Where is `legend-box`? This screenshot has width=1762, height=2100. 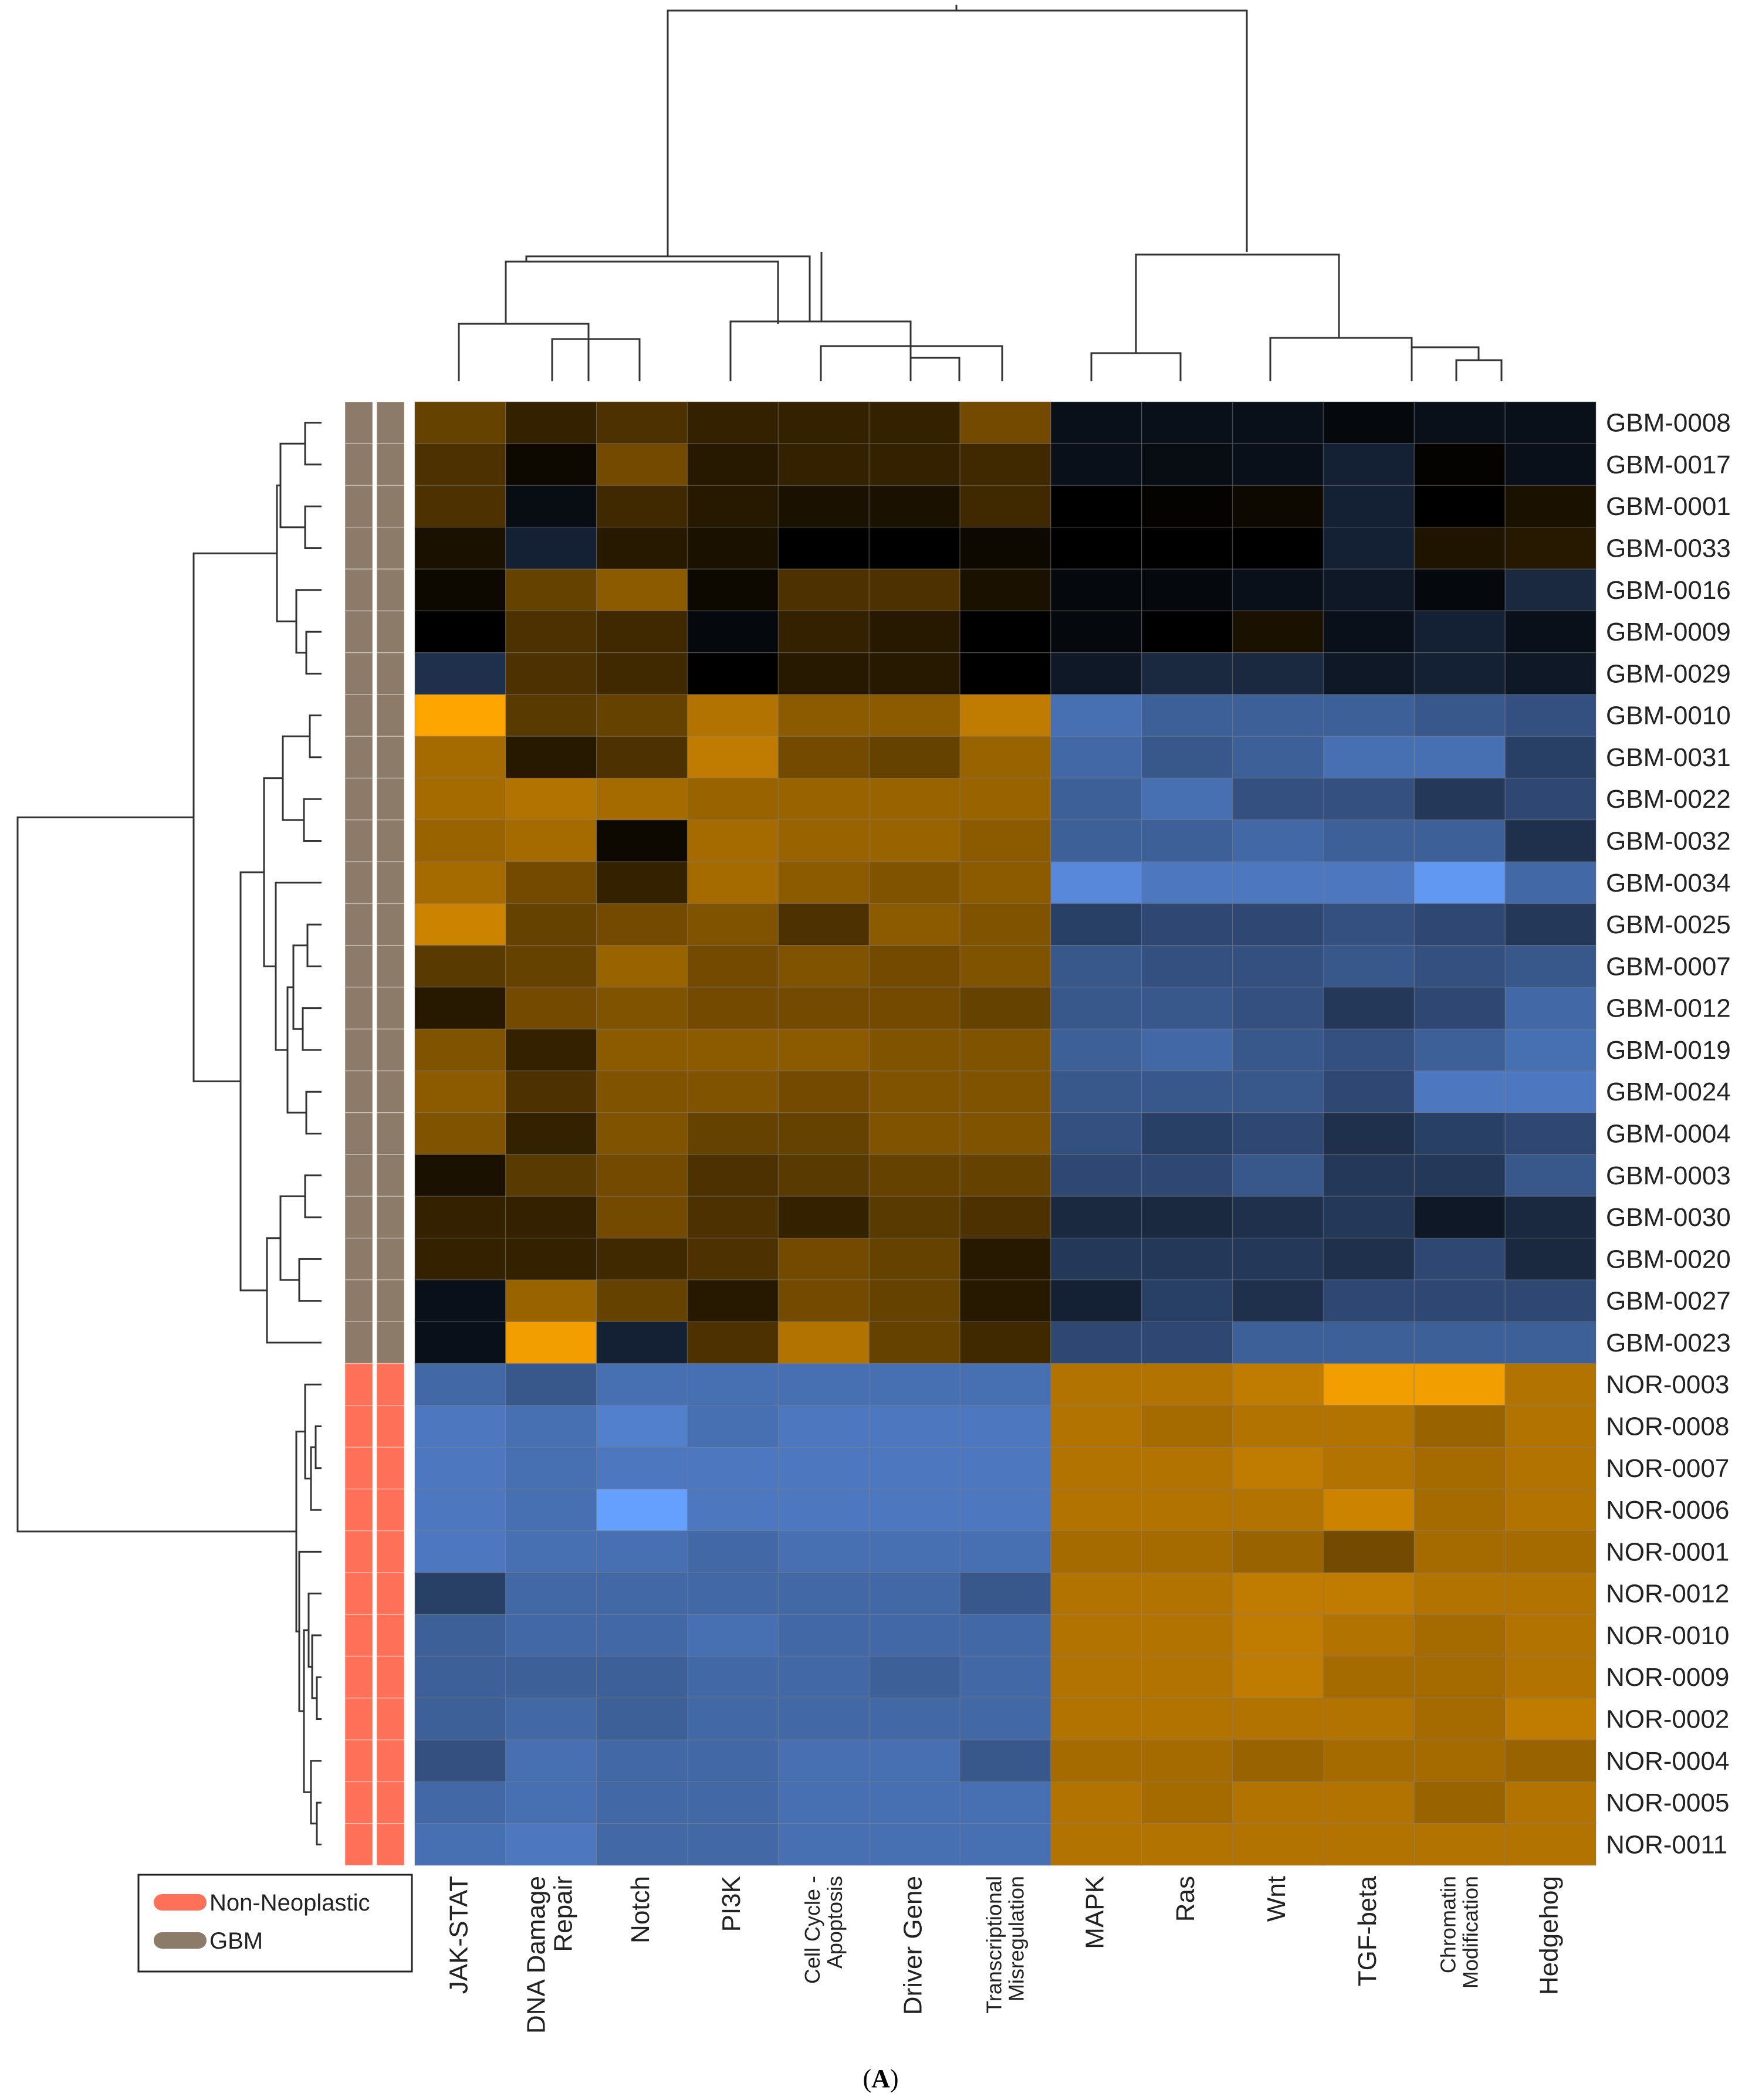
legend-box is located at coordinates (275, 1923).